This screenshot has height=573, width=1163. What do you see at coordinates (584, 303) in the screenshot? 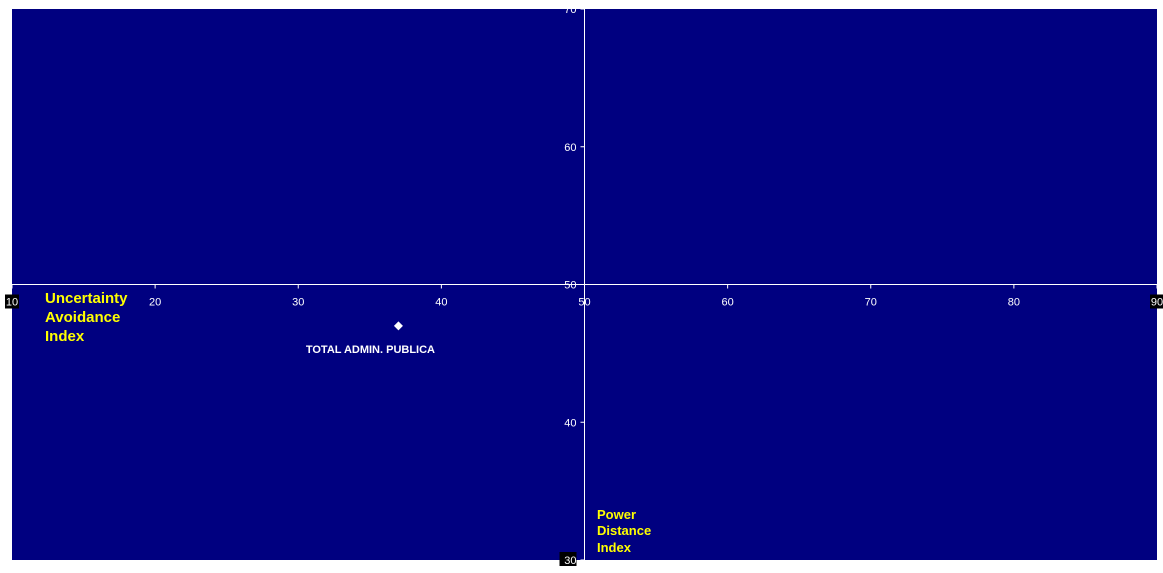
I see `x-tick-label: 50` at bounding box center [584, 303].